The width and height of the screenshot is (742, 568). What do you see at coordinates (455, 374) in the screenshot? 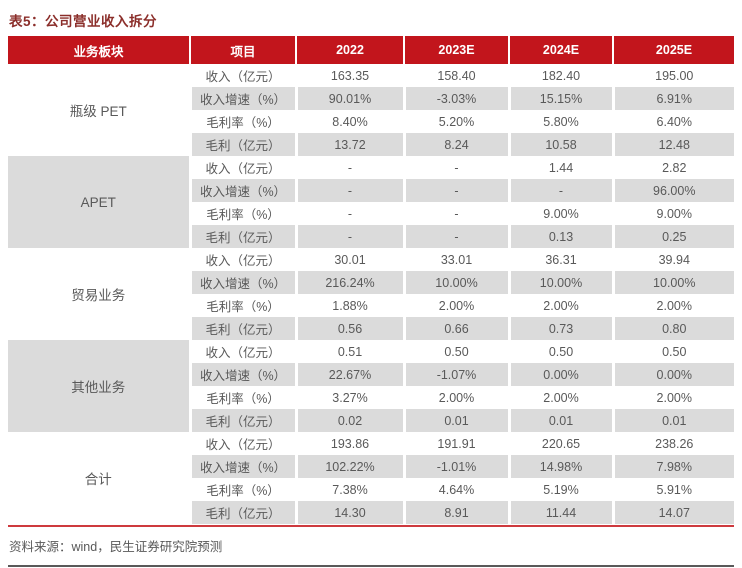
I see `value-cell: -1.07%` at bounding box center [455, 374].